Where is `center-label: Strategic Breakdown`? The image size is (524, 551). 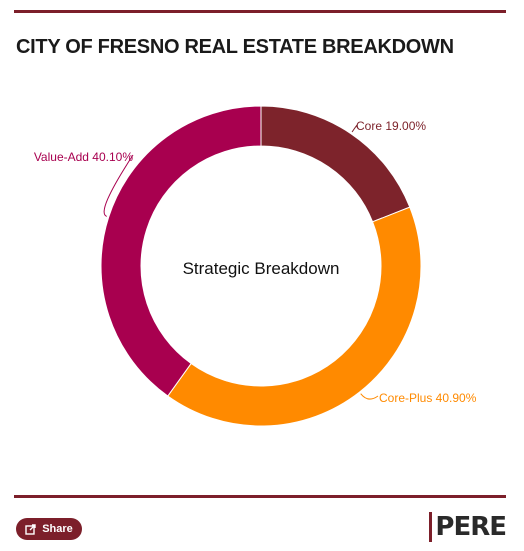 center-label: Strategic Breakdown is located at coordinates (261, 268).